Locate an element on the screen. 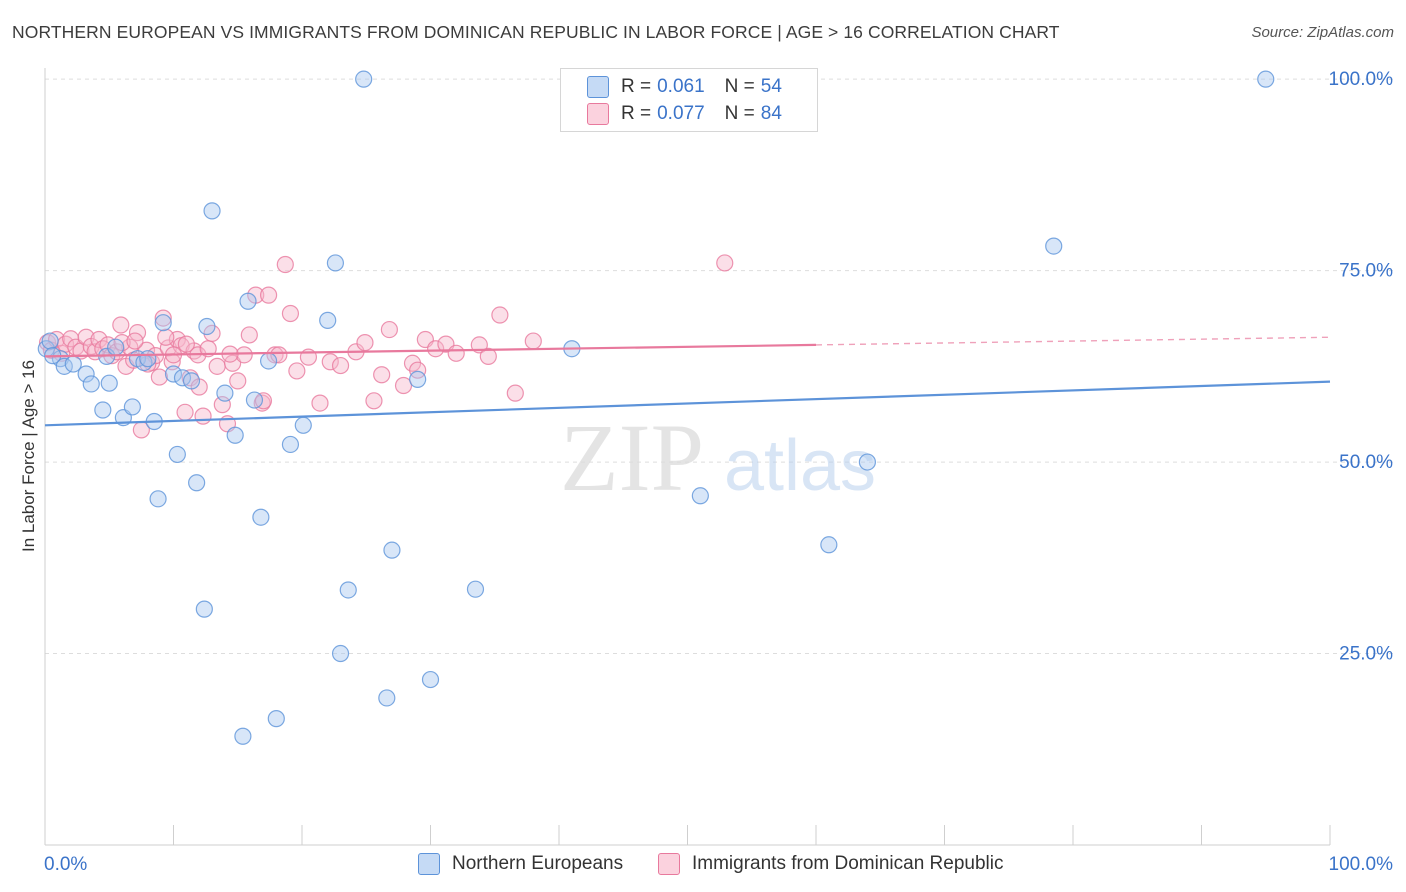 The width and height of the screenshot is (1406, 892). bottom-legend-label: Immigrants from Dominican Republic is located at coordinates (848, 863).